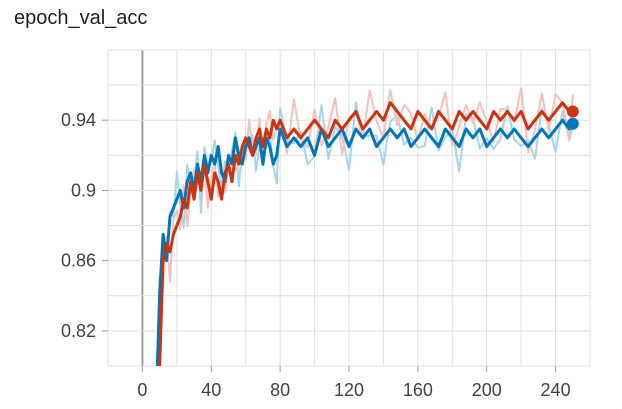 The width and height of the screenshot is (622, 409). What do you see at coordinates (78, 331) in the screenshot?
I see `y-tick-label: 0.82` at bounding box center [78, 331].